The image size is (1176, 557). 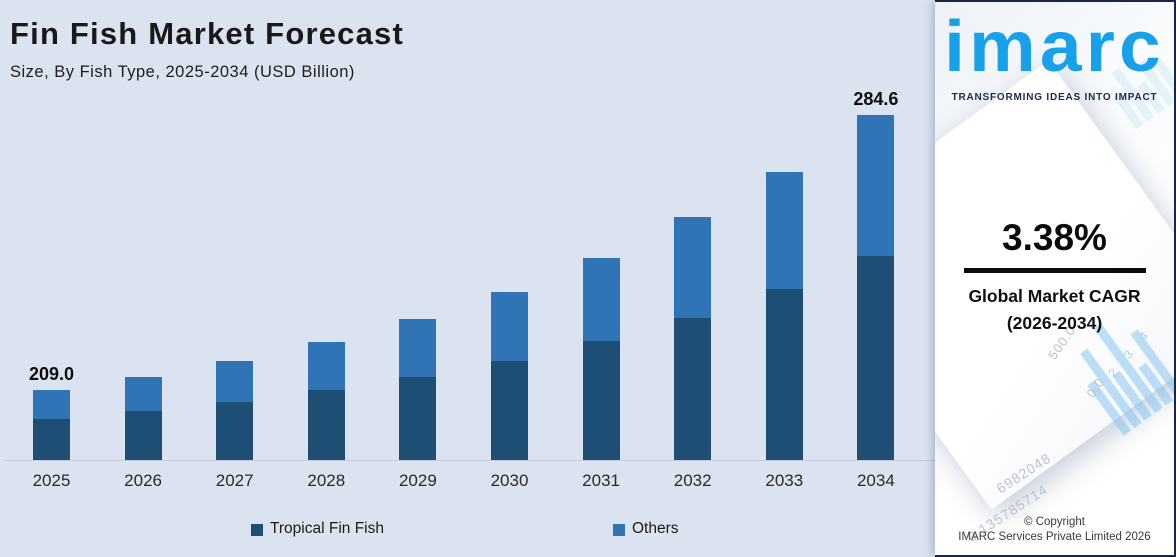 I want to click on bar-2029, so click(x=418, y=389).